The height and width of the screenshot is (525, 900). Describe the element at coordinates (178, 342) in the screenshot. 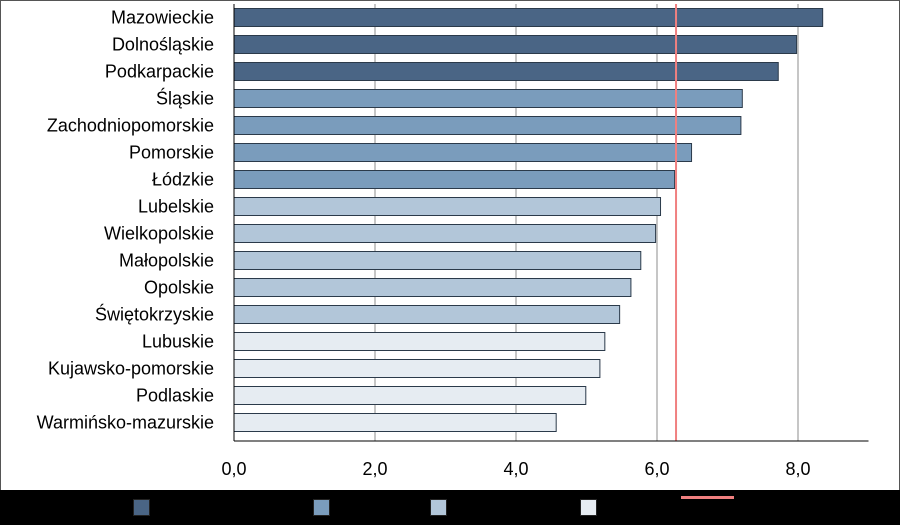

I see `category-label-13: Lubuskie` at that location.